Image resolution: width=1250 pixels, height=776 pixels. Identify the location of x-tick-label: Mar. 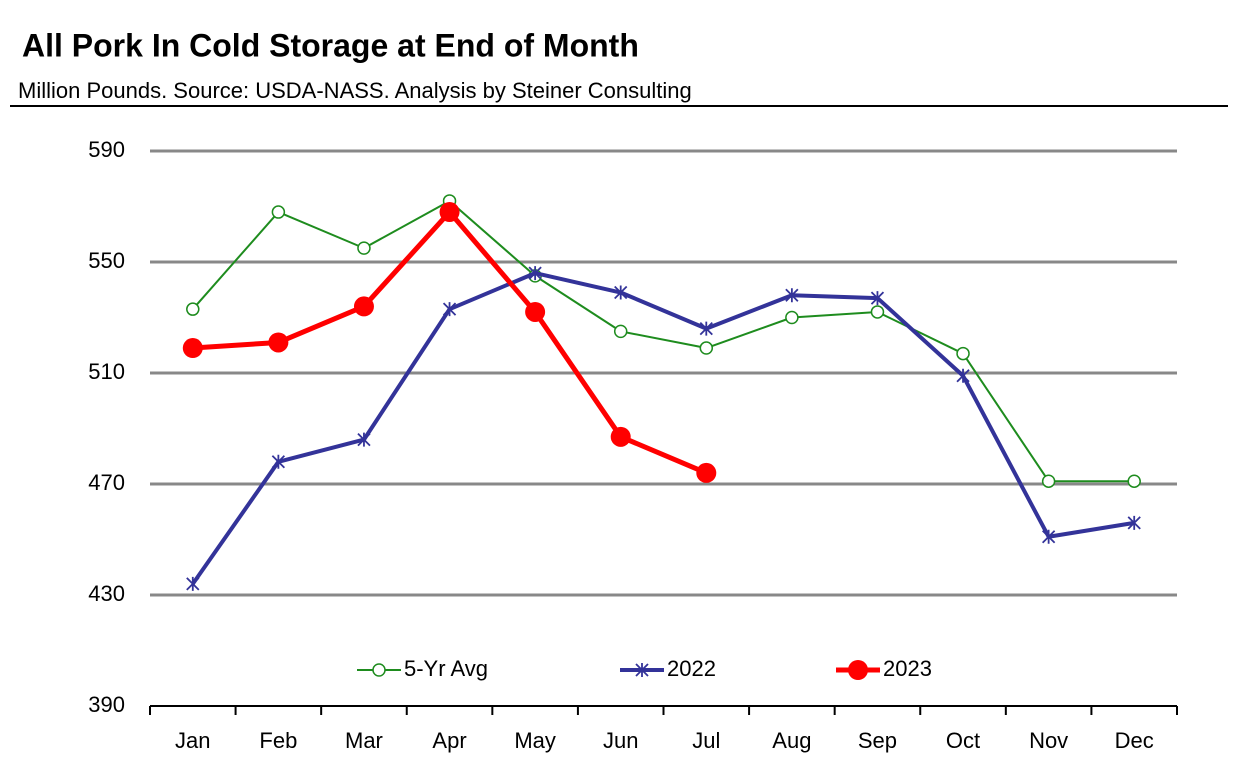
(364, 740).